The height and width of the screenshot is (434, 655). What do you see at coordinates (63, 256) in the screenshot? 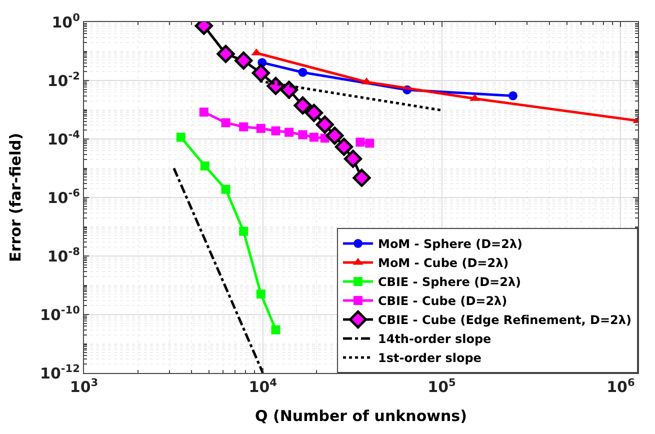
I see `y-tick-label: 10$^{-8}$` at bounding box center [63, 256].